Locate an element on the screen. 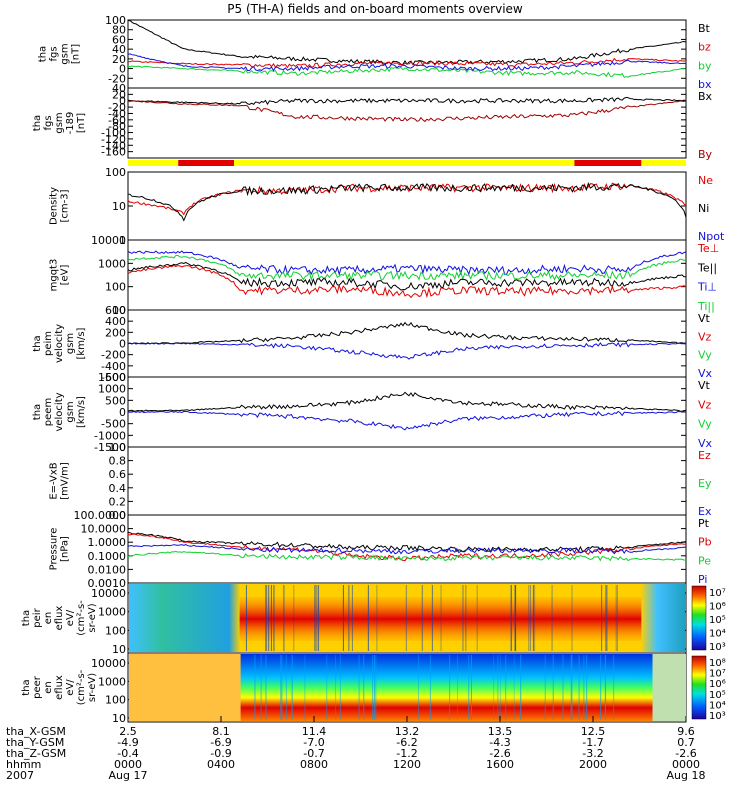 The height and width of the screenshot is (800, 750). x-tick-label: -2.6 is located at coordinates (685, 753).